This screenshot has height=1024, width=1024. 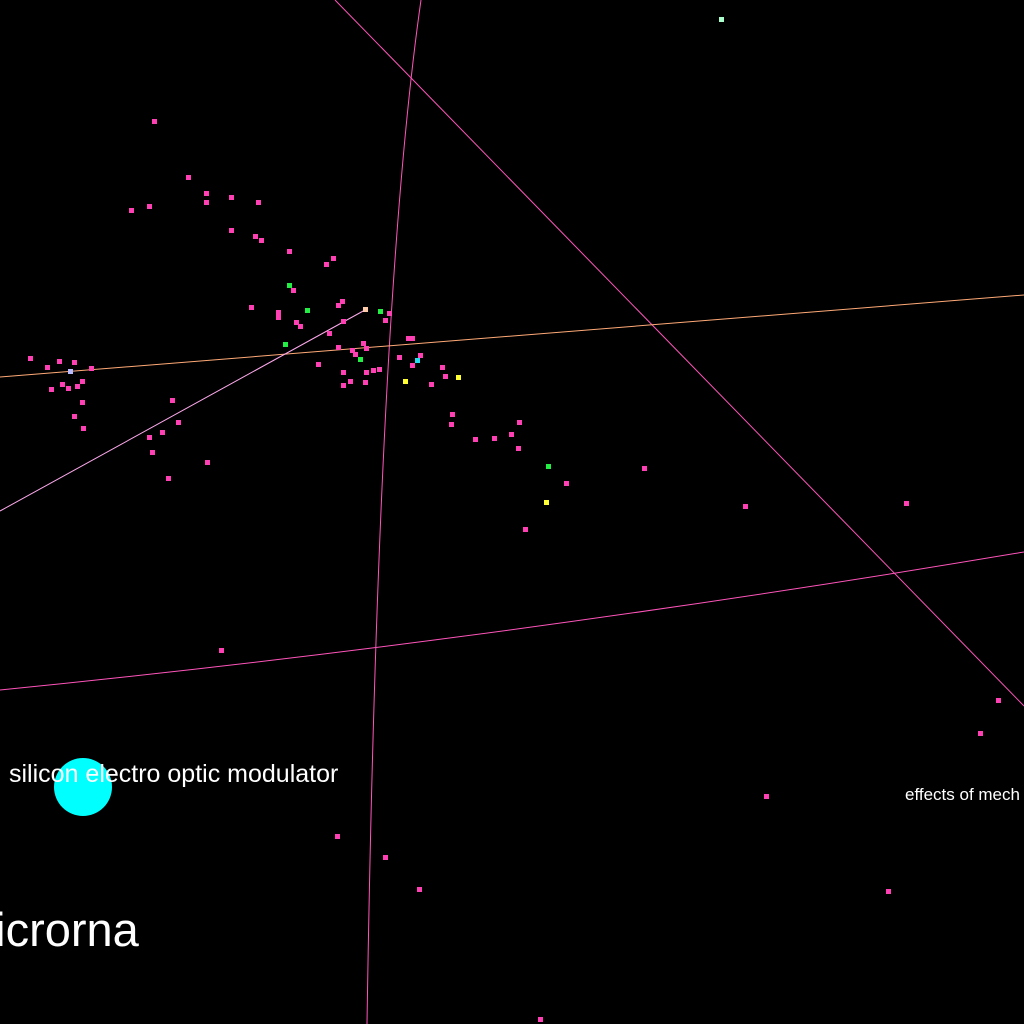 I want to click on highlighted-node-circle, so click(x=83, y=787).